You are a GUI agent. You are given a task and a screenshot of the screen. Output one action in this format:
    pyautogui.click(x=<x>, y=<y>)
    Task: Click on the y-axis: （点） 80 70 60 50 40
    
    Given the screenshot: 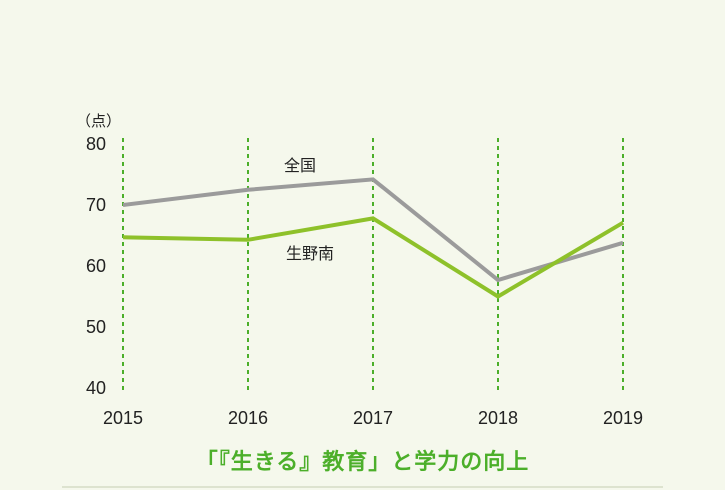 What is the action you would take?
    pyautogui.click(x=98, y=255)
    